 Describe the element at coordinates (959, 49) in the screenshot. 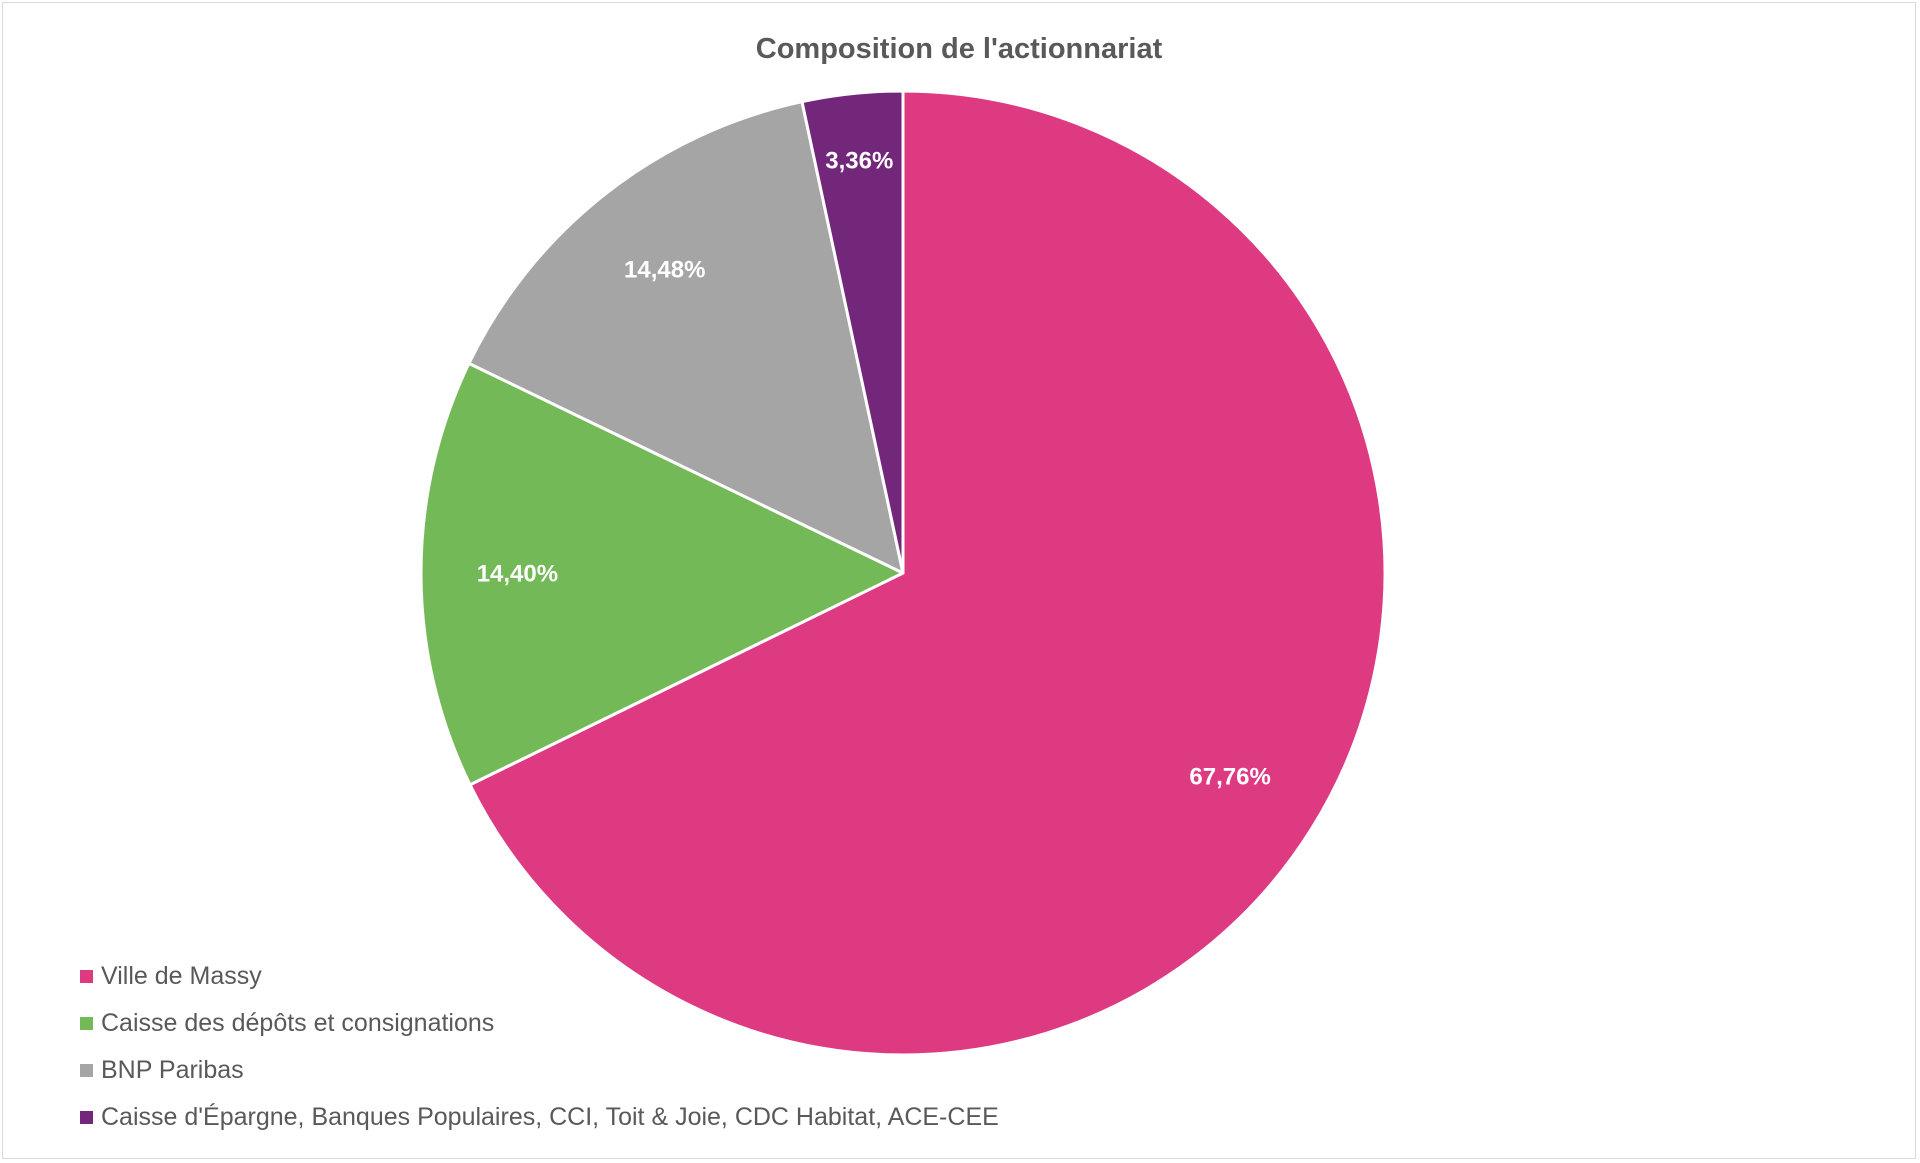

I see `chart-title: Composition de l'actionnariat` at that location.